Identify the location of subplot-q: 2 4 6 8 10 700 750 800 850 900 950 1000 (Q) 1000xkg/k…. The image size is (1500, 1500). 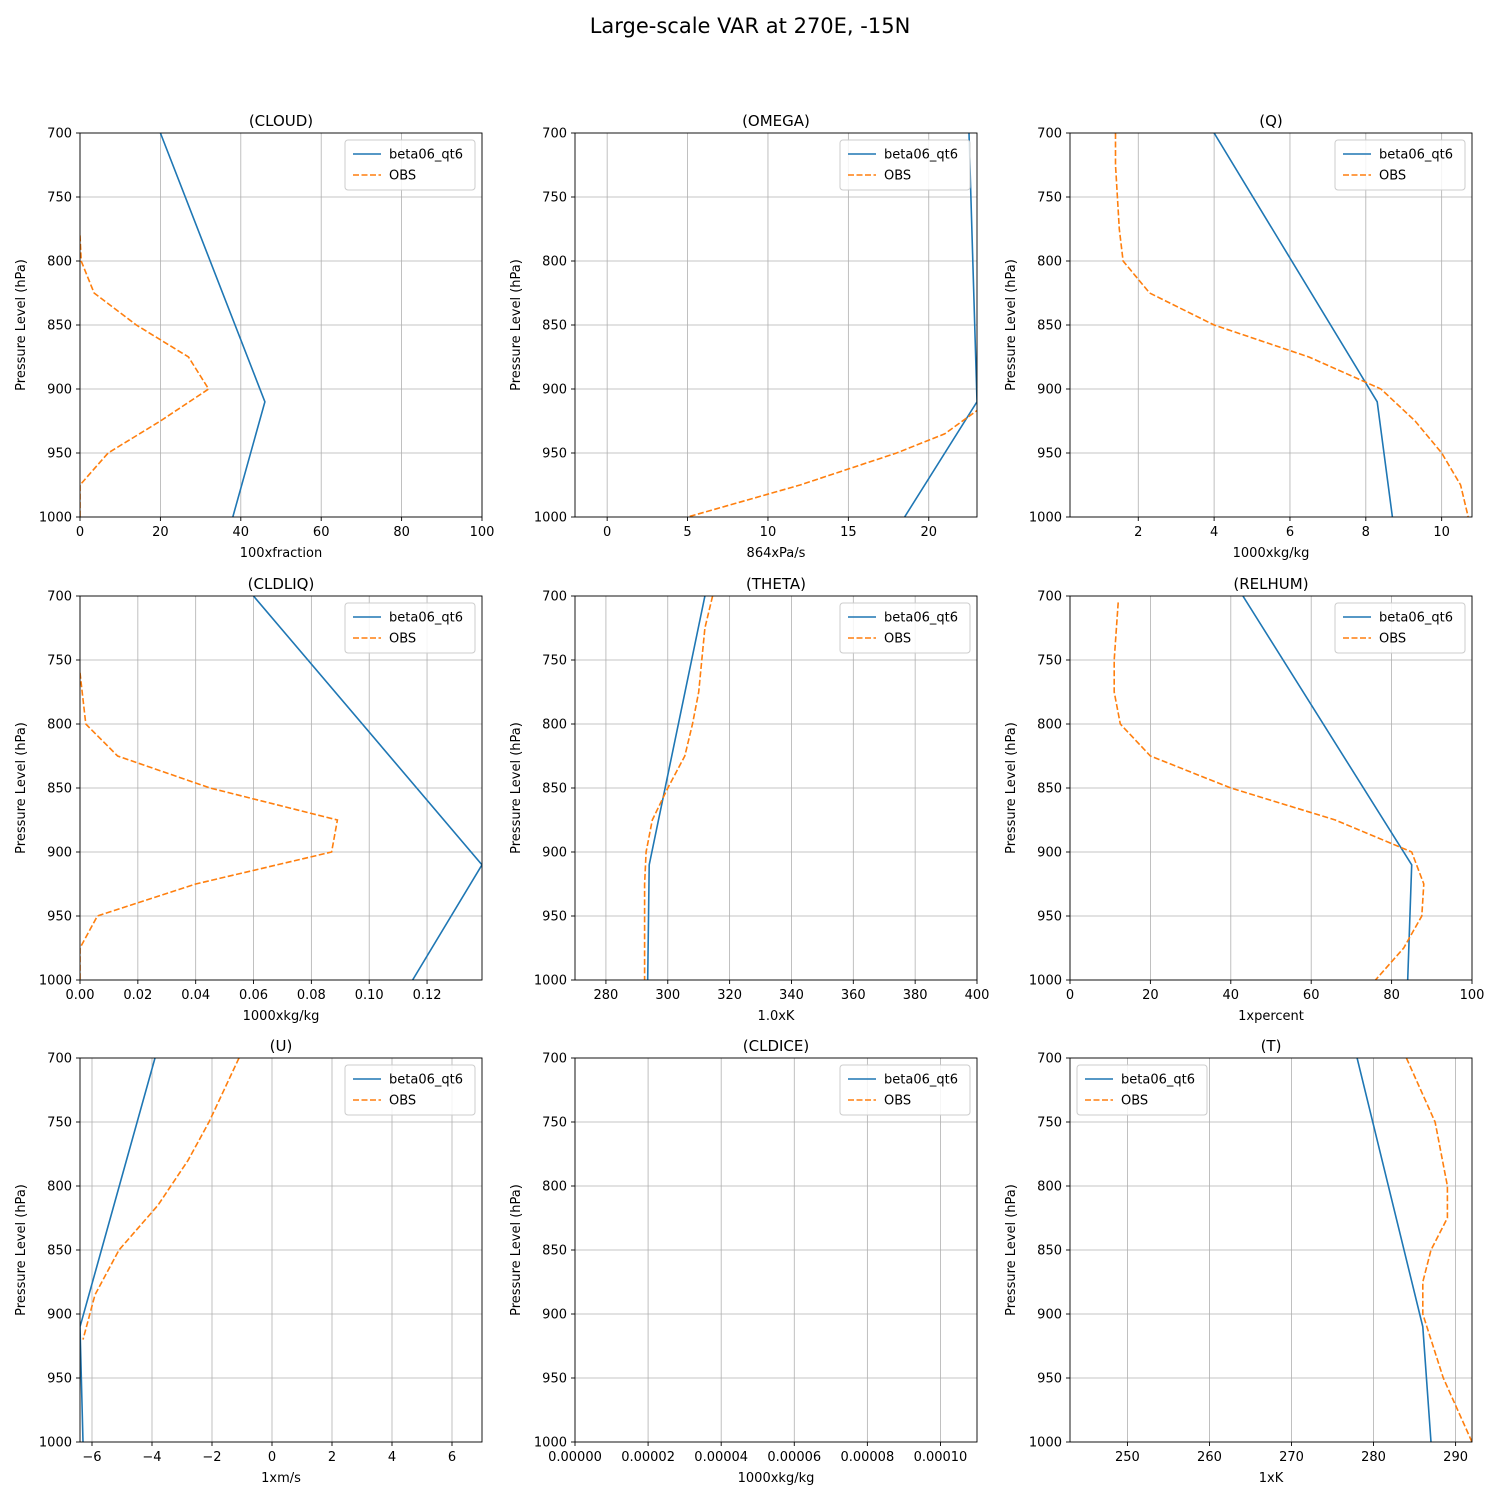
(1238, 336).